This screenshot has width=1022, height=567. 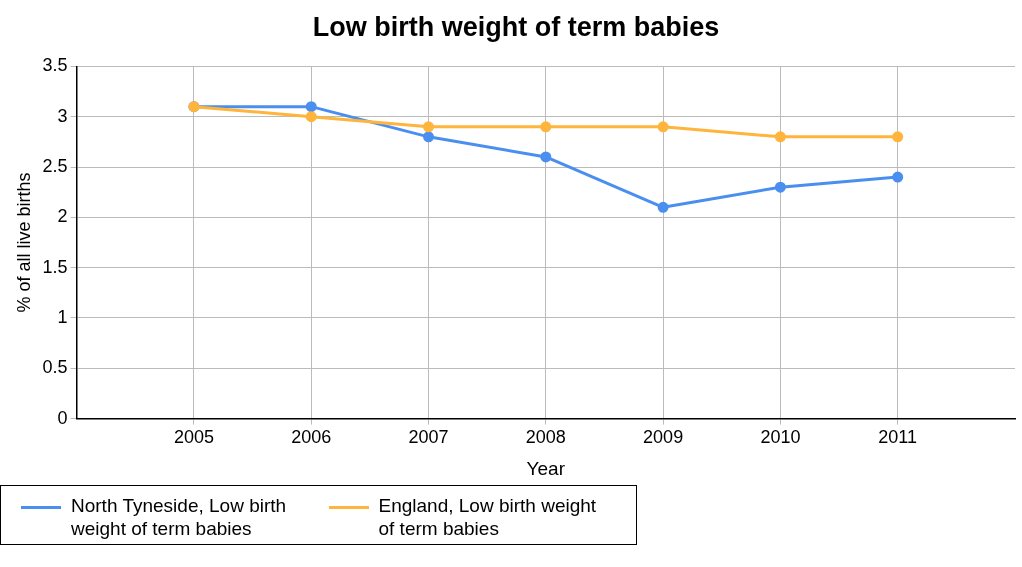 I want to click on legend-label: North Tyneside, Low birth weight of term babies, so click(x=179, y=517).